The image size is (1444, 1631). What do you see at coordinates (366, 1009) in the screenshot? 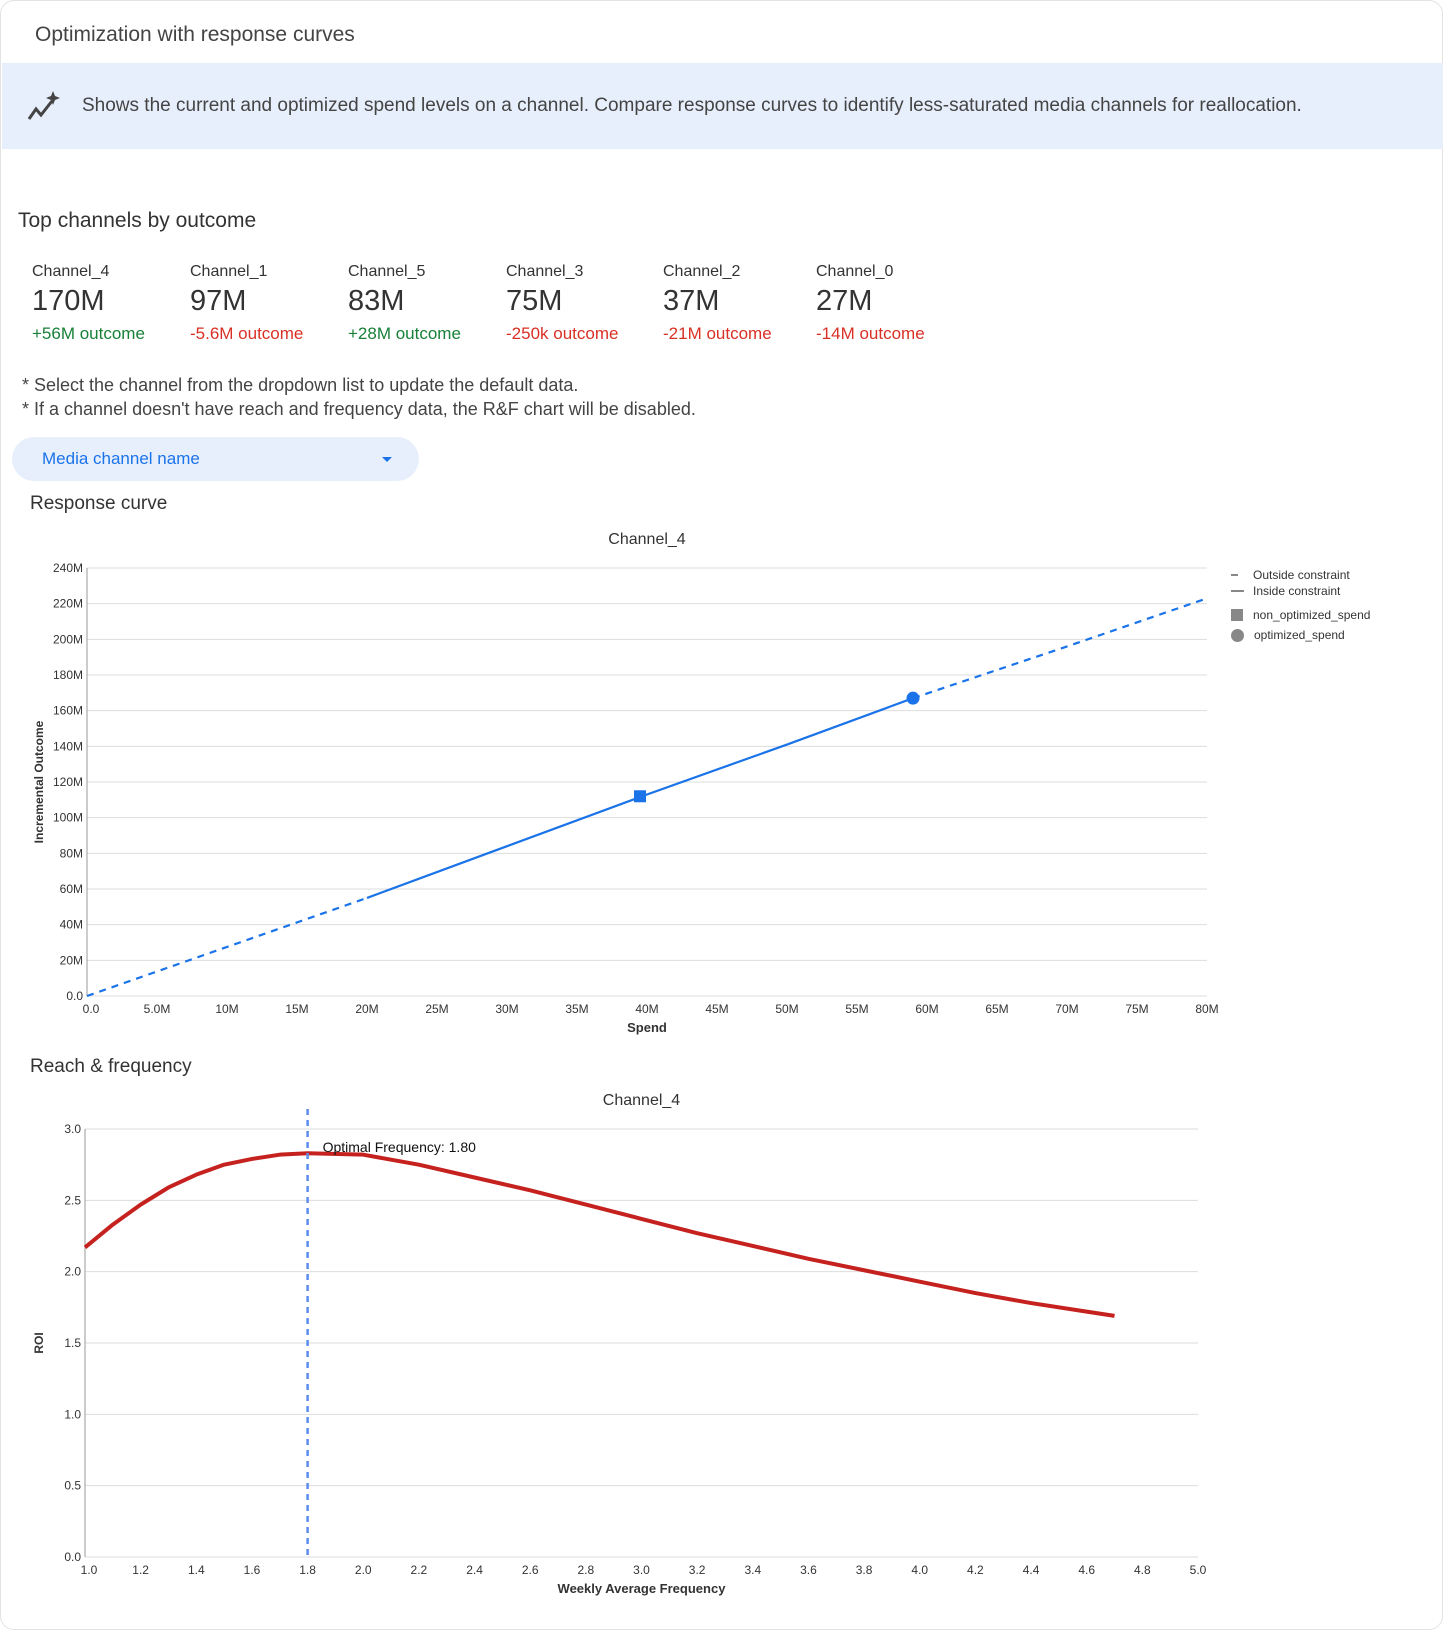
I see `x-tick-label: 20M` at bounding box center [366, 1009].